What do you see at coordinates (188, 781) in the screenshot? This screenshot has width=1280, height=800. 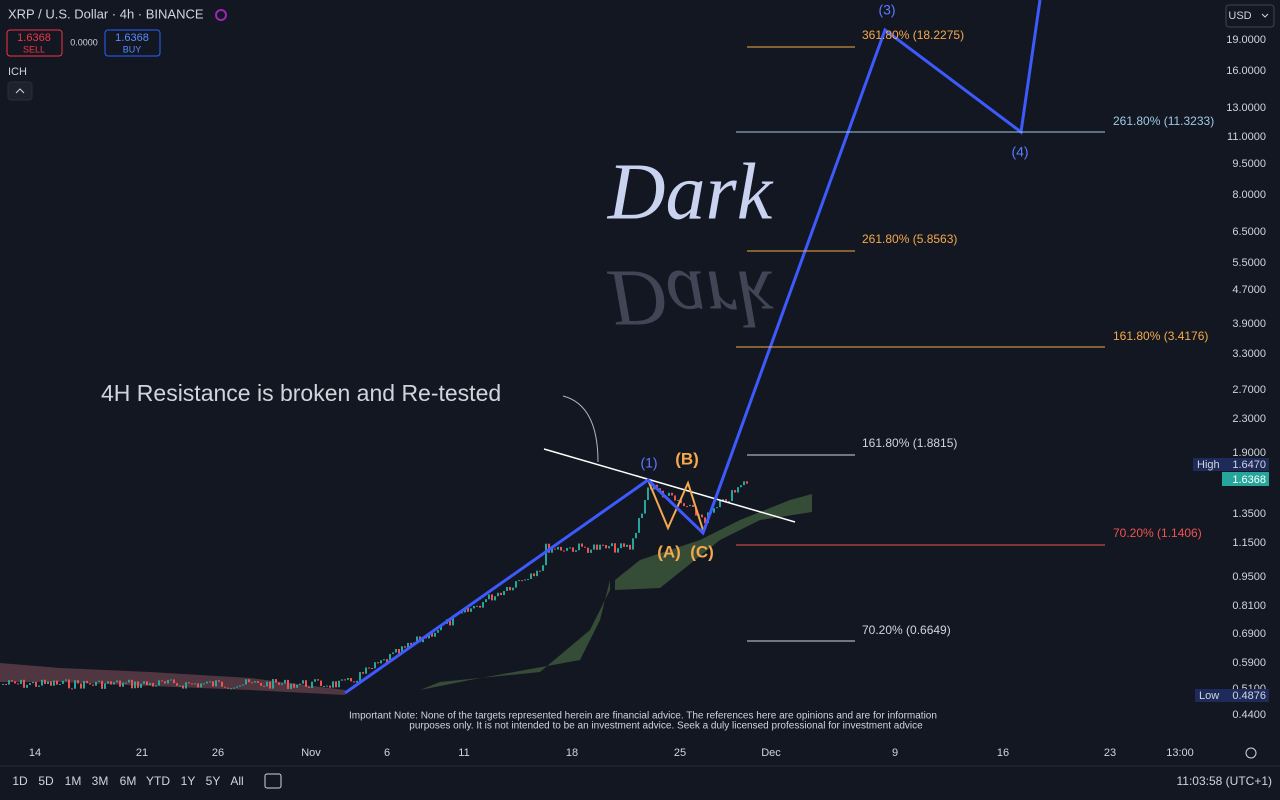 I see `range-button: 1Y` at bounding box center [188, 781].